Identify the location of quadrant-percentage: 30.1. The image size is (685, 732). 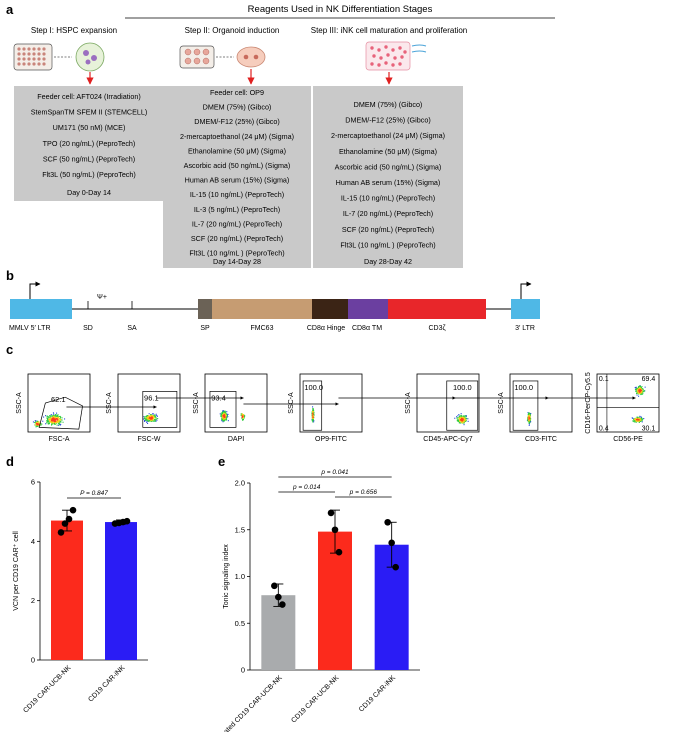
(649, 428).